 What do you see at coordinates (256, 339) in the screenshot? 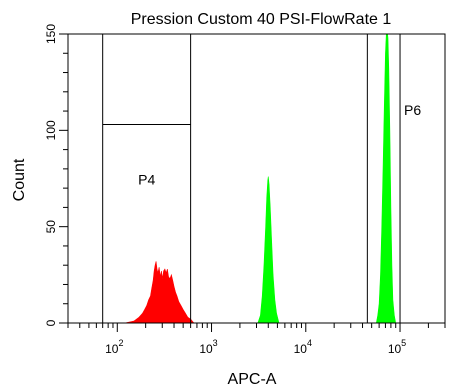
I see `x-axis: 10² 10³ 10⁴ 10⁵` at bounding box center [256, 339].